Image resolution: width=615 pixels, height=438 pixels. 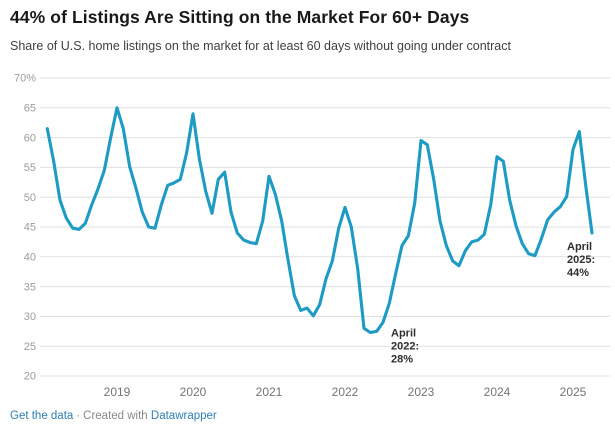 I want to click on get-the-data-link: Get the data, so click(x=42, y=416).